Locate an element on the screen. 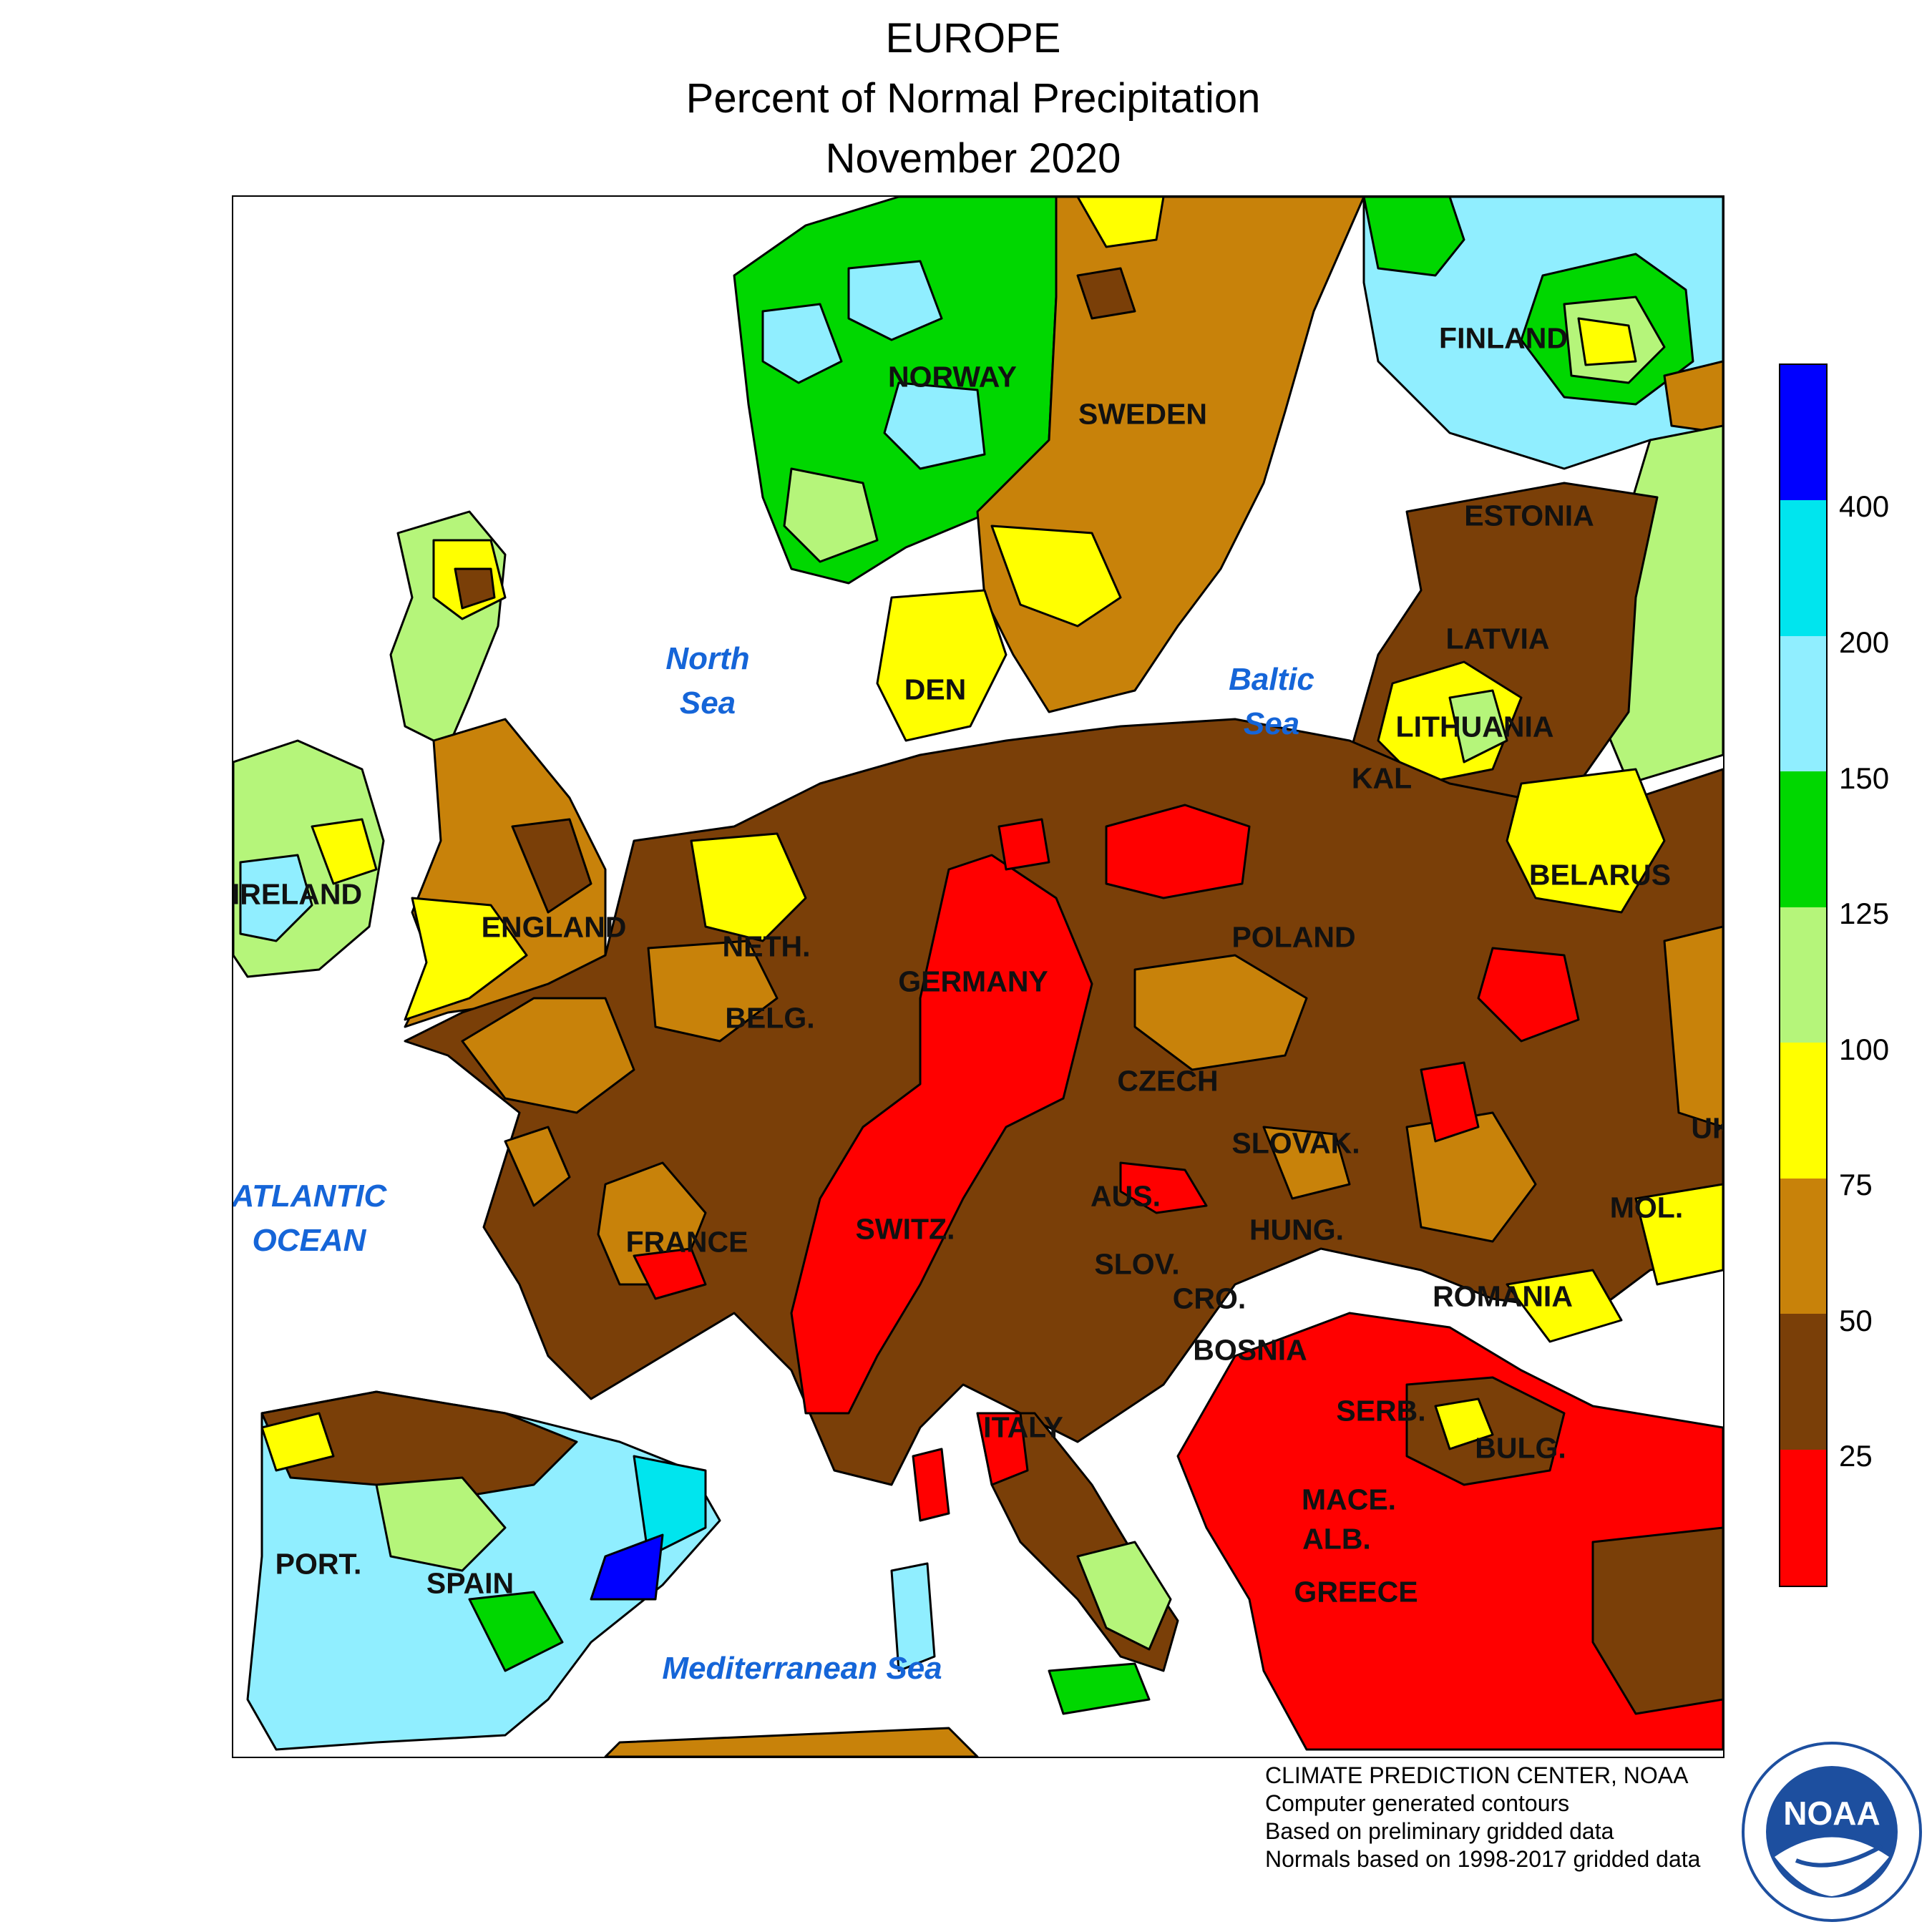 The image size is (1932, 1932). region-spain-north is located at coordinates (419, 1445).